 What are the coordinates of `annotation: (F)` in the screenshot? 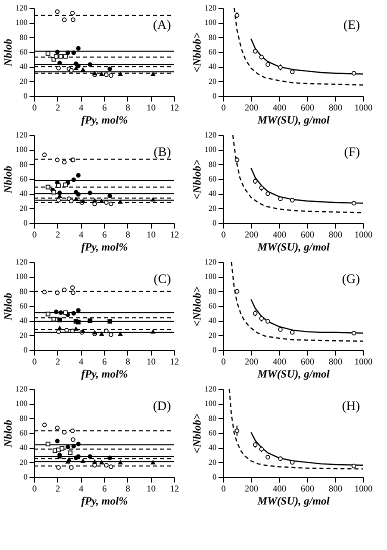 It's located at (352, 151).